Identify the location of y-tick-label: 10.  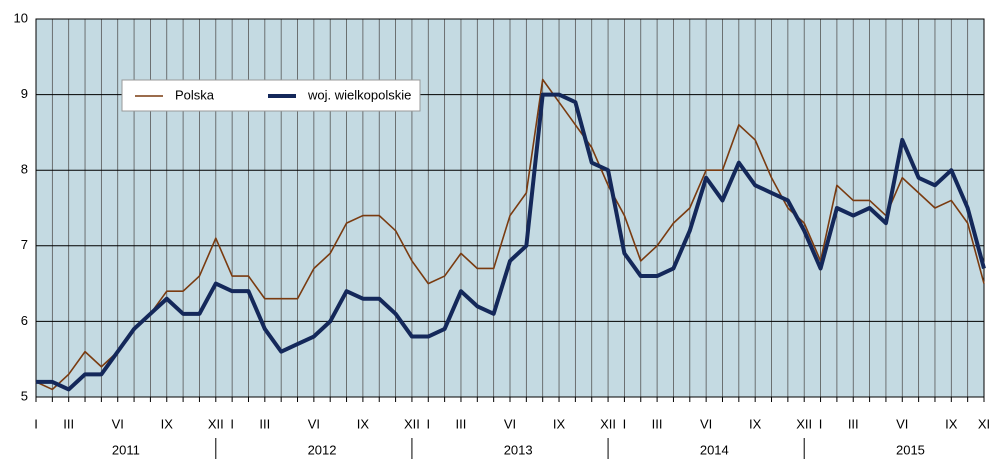
(21, 17).